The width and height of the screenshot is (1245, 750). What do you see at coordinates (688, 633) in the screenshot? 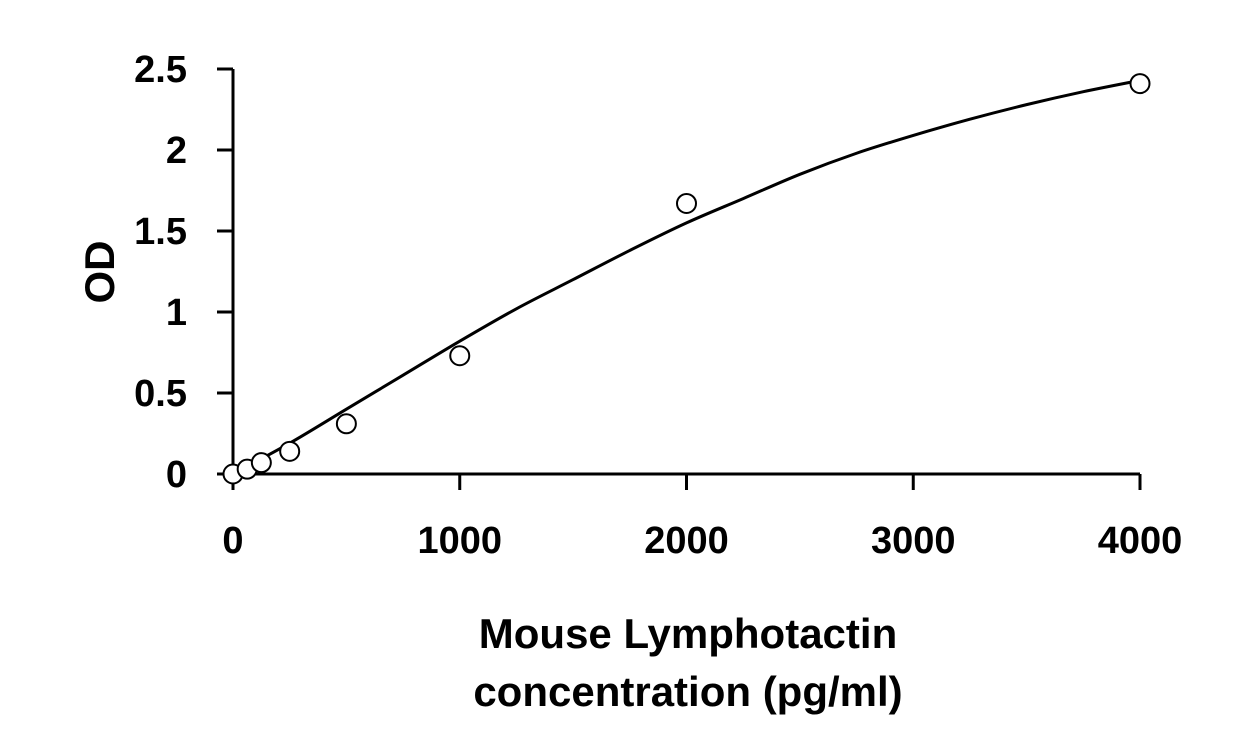
I see `x-axis-label-line-1: Mouse Lymphotactin` at bounding box center [688, 633].